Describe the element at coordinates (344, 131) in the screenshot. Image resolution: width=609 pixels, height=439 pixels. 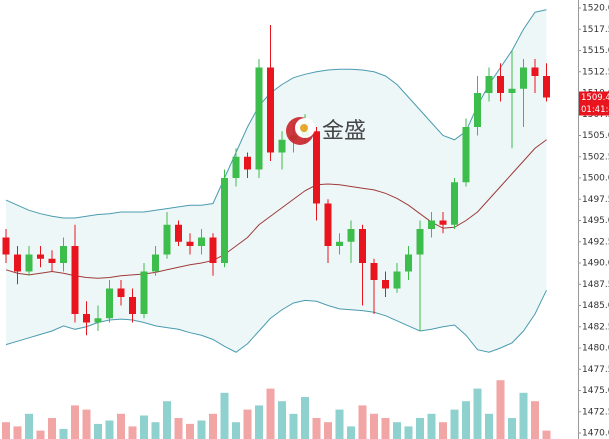
I see `watermark-text: 金盛` at that location.